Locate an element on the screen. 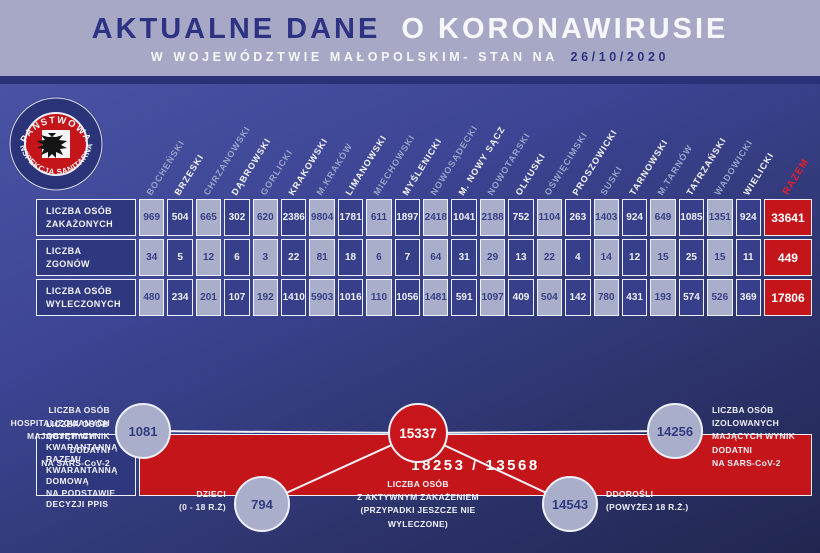 This screenshot has height=553, width=820. value-cell: 2188 is located at coordinates (492, 217).